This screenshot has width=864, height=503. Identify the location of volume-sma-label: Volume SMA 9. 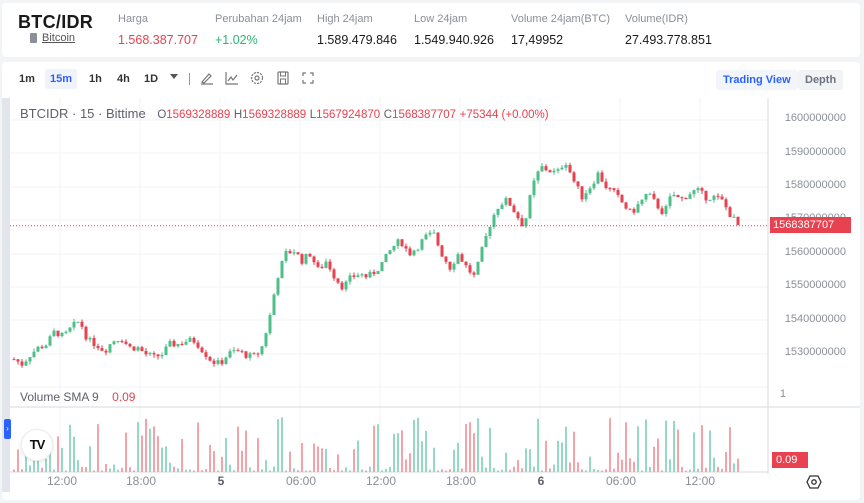
(59, 397).